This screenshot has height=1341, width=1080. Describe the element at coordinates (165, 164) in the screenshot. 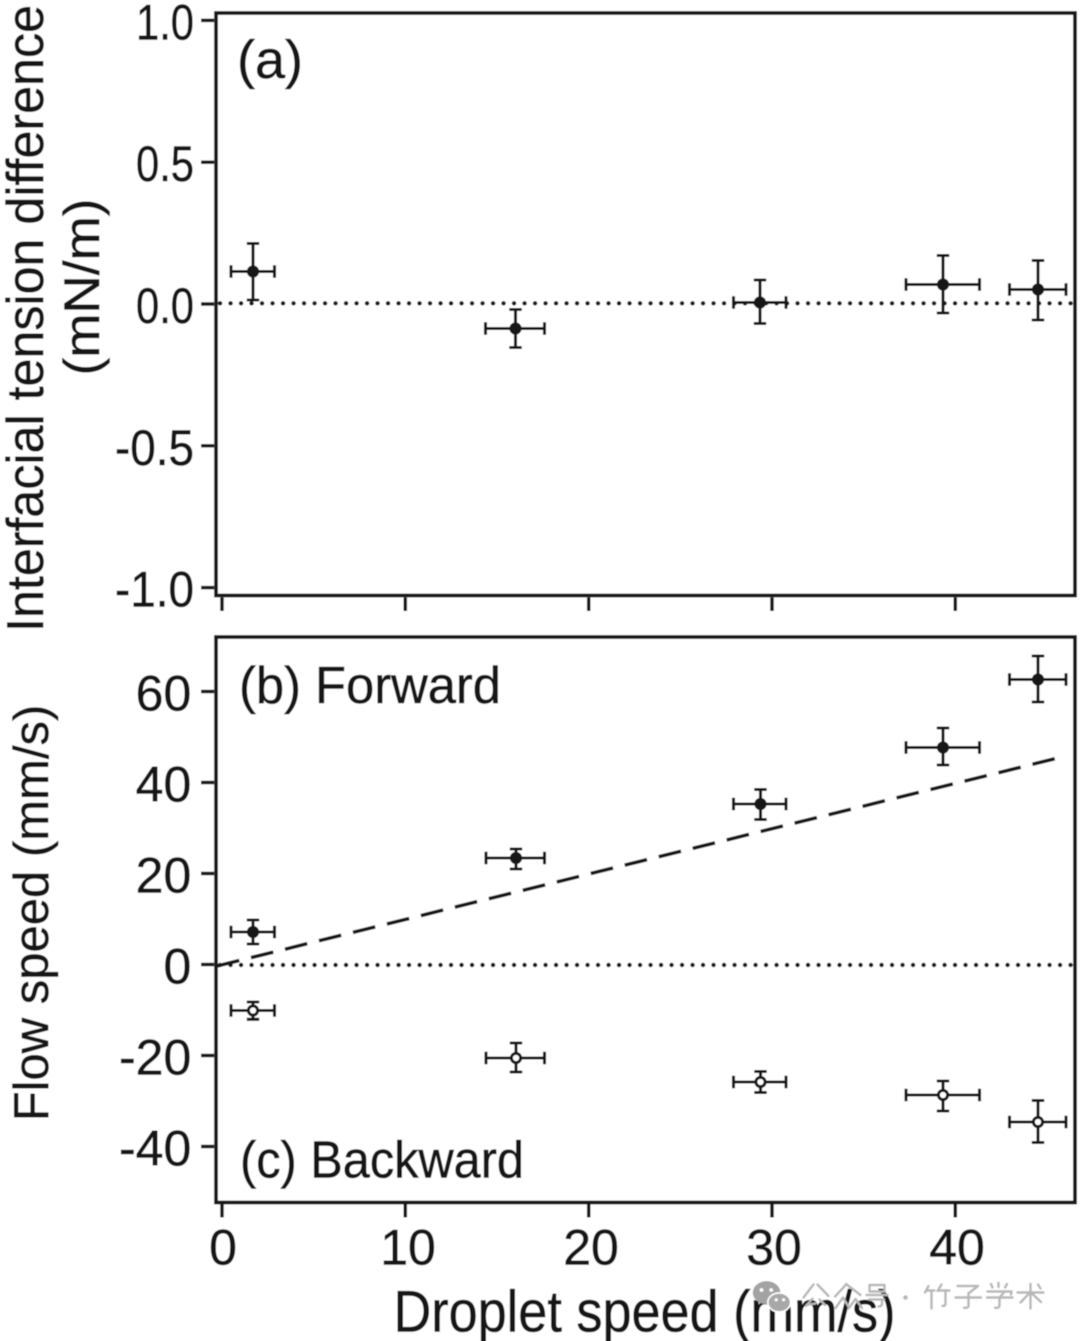

I see `svg-text: 0.5` at that location.